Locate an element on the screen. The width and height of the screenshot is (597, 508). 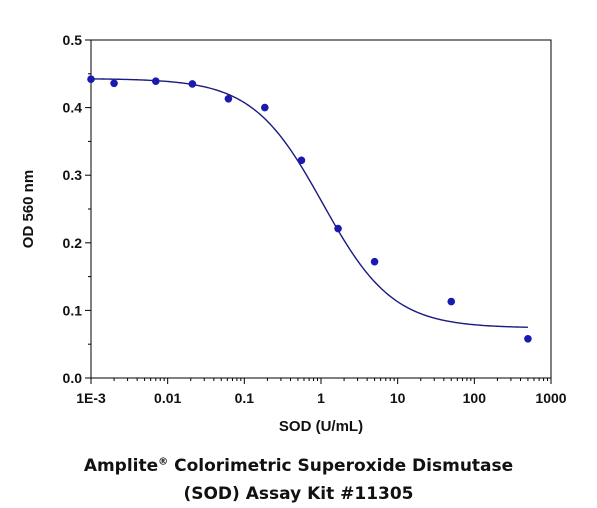
y-tick-label: 0.3 is located at coordinates (73, 175).